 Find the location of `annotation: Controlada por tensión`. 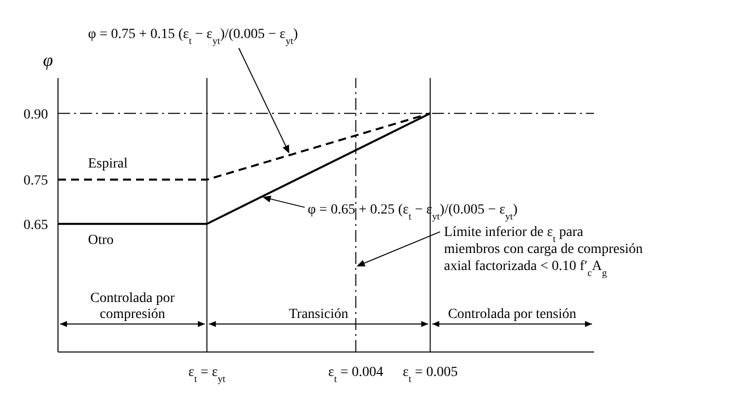

annotation: Controlada por tensión is located at coordinates (512, 314).